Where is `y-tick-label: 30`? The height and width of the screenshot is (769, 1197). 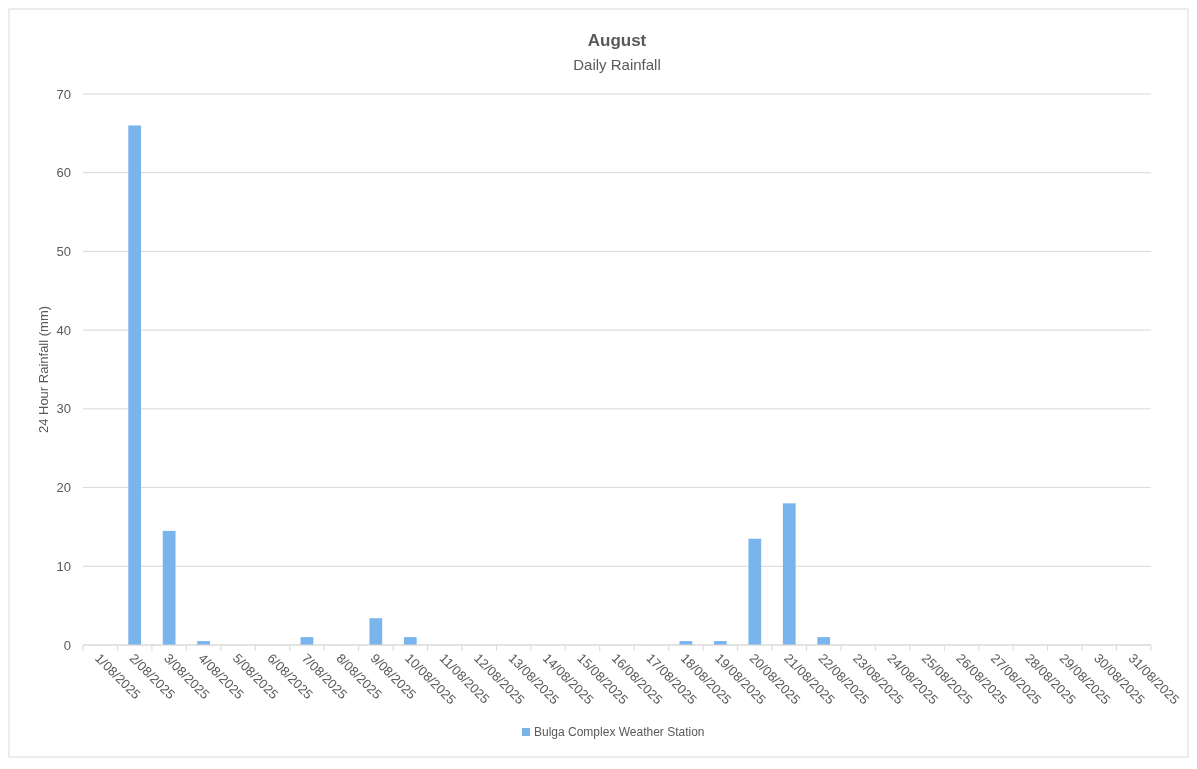
y-tick-label: 30 is located at coordinates (63, 409).